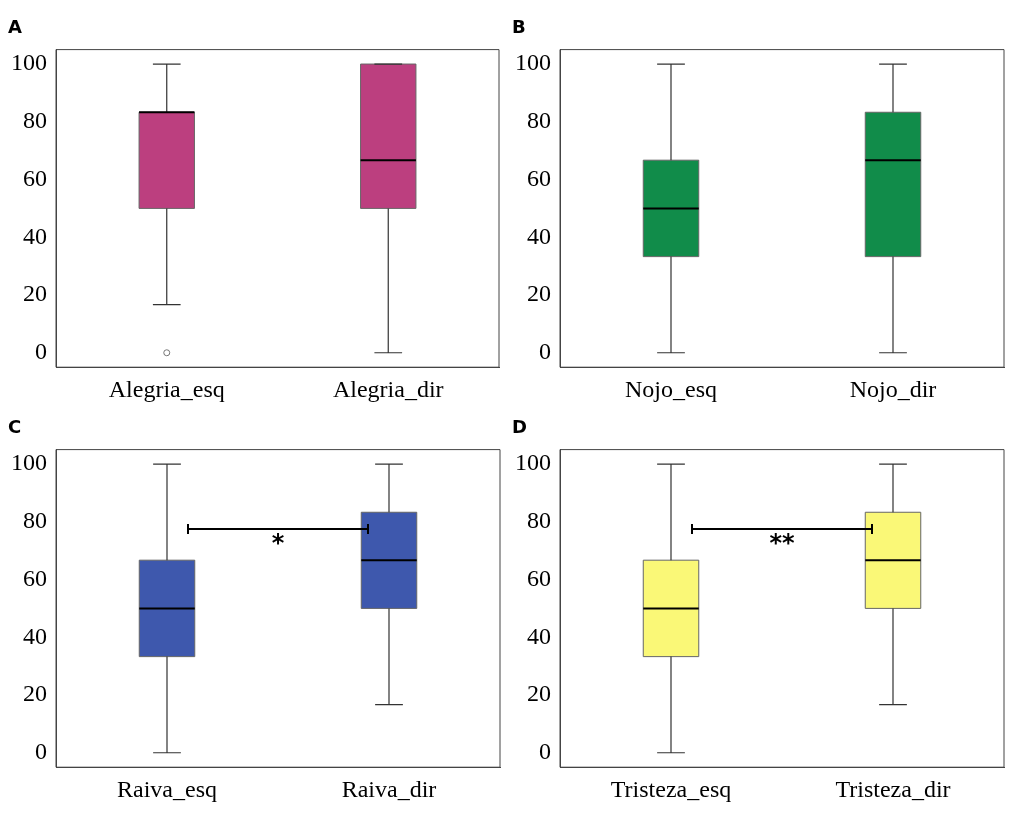 The height and width of the screenshot is (818, 1016). What do you see at coordinates (15, 427) in the screenshot?
I see `chart-title: C` at bounding box center [15, 427].